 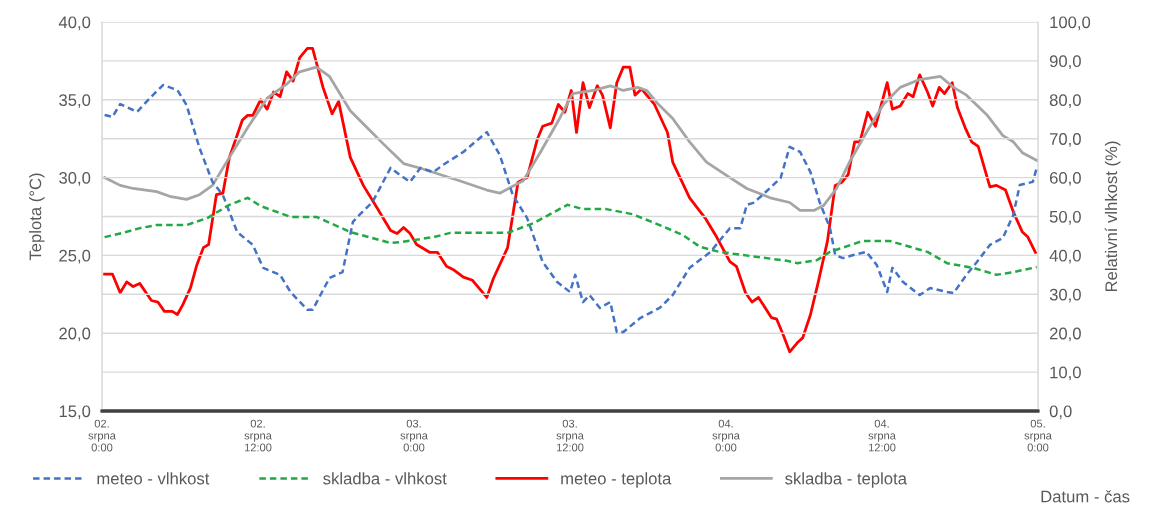 What do you see at coordinates (1065, 334) in the screenshot?
I see `y2-tick-label: 20,0` at bounding box center [1065, 334].